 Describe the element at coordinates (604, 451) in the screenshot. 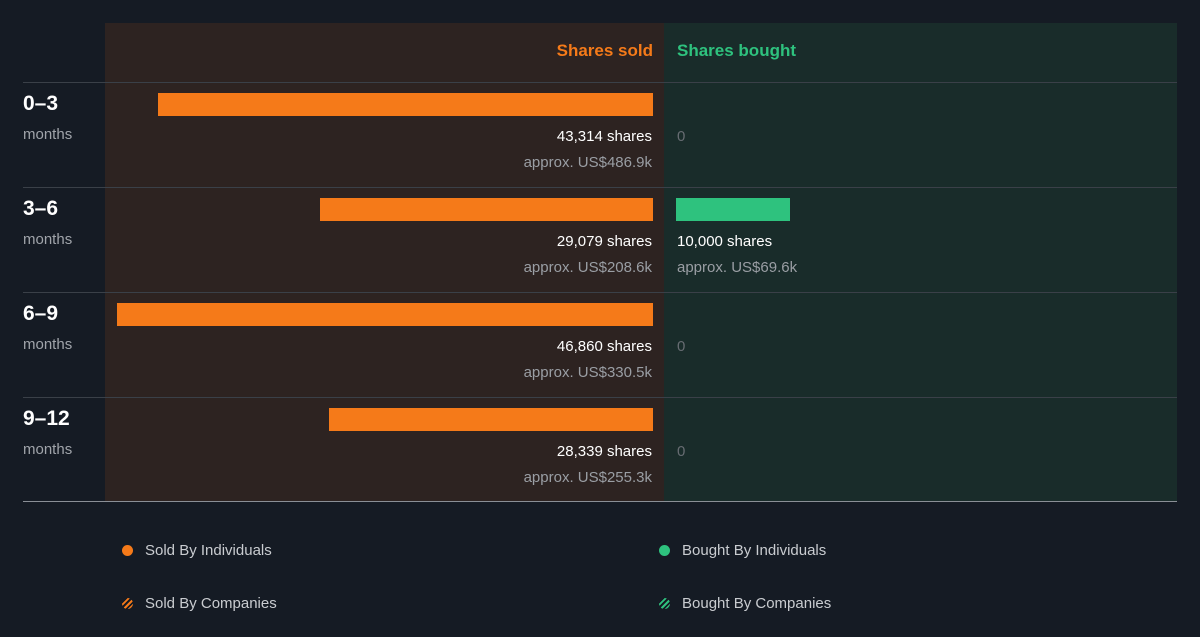

I see `sold-value-label: 28,339 shares` at that location.